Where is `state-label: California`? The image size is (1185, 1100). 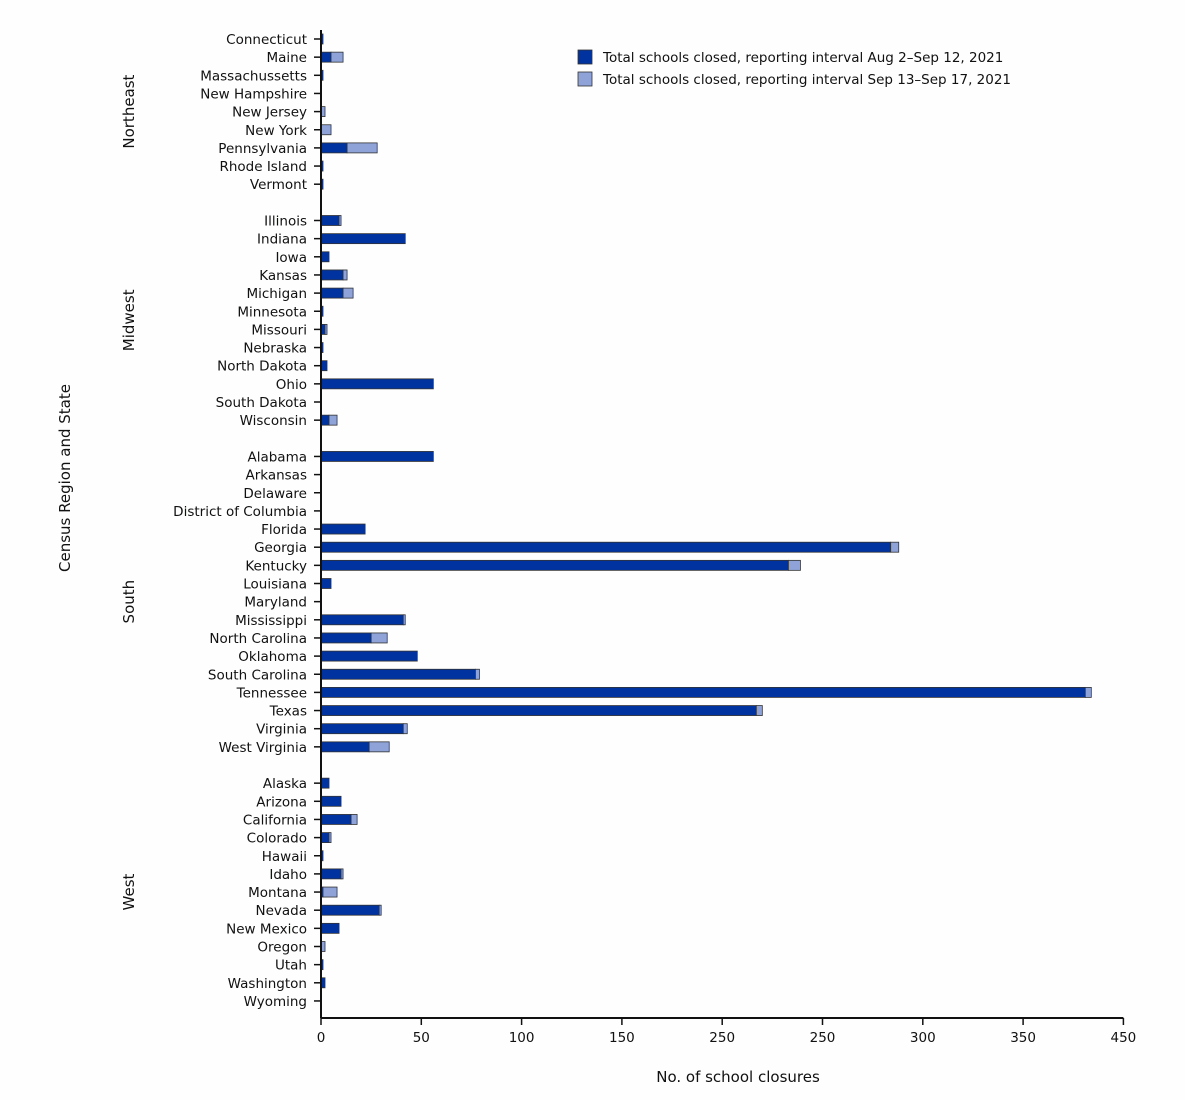 state-label: California is located at coordinates (275, 820).